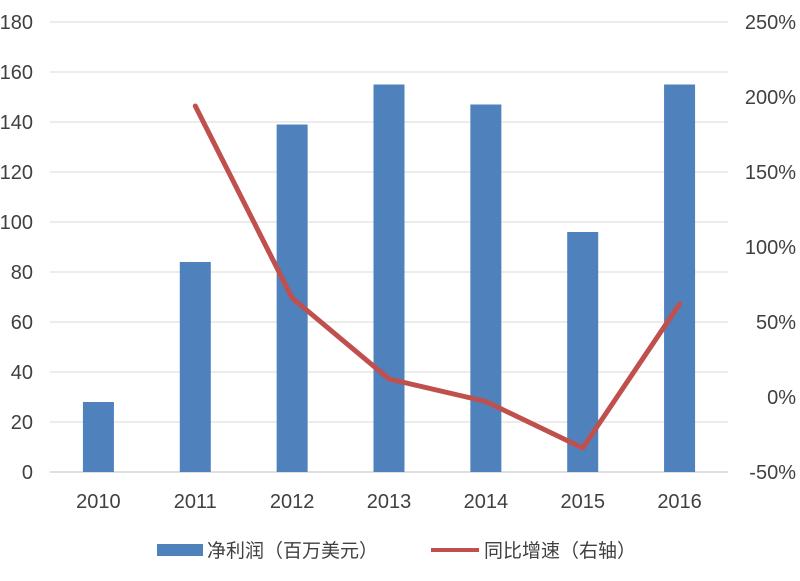 Image resolution: width=800 pixels, height=581 pixels. Describe the element at coordinates (679, 502) in the screenshot. I see `x-axis-tick-label: 2016` at that location.